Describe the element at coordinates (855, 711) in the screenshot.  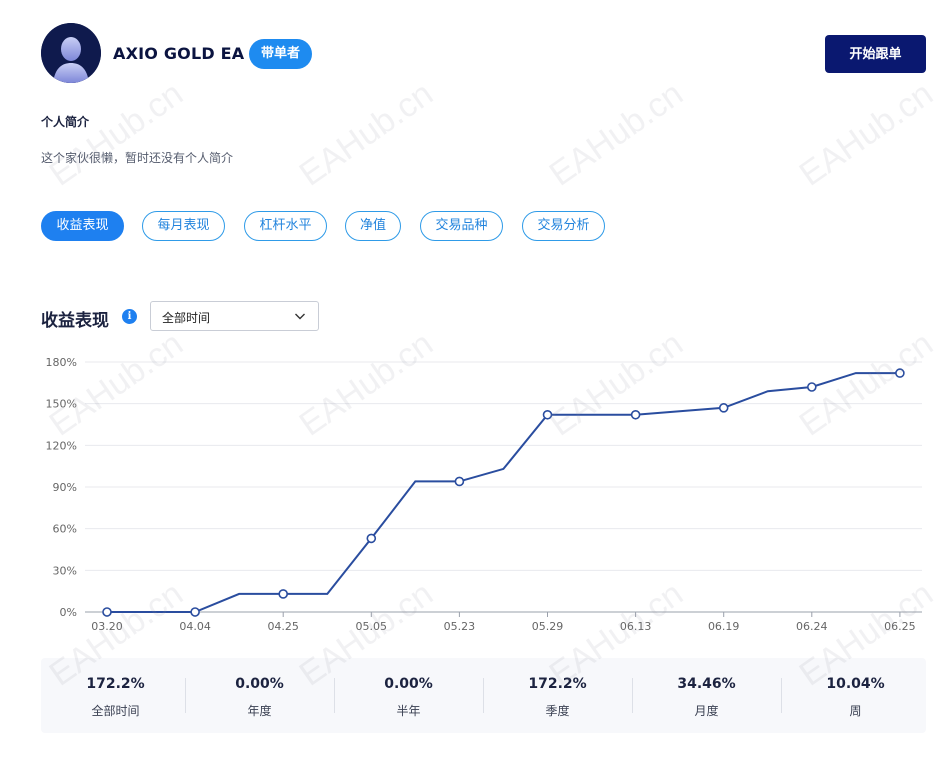
I see `stat-label: 周` at that location.